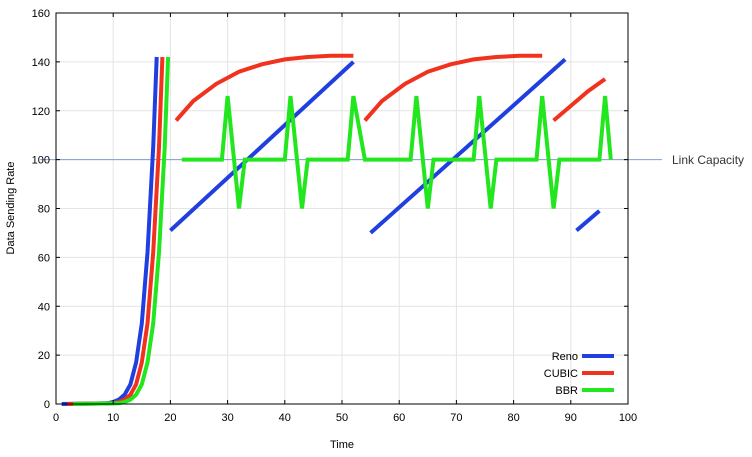 The image size is (752, 457). I want to click on y-tick-label: 80, so click(44, 210).